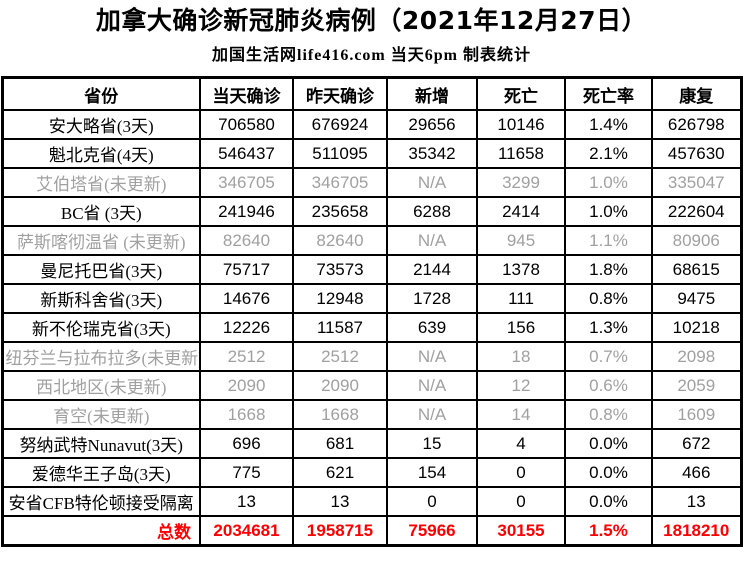 Image resolution: width=743 pixels, height=583 pixels. Describe the element at coordinates (521, 93) in the screenshot. I see `column-header-deaths: 死亡` at that location.